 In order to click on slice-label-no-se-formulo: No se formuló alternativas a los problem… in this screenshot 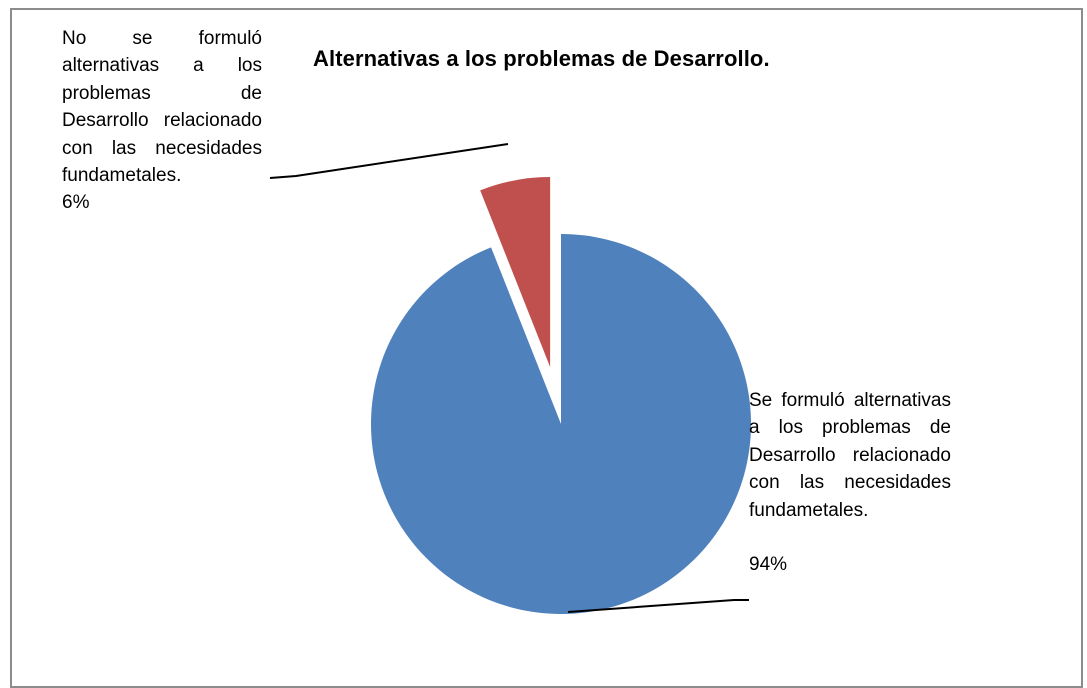, I will do `click(162, 121)`.